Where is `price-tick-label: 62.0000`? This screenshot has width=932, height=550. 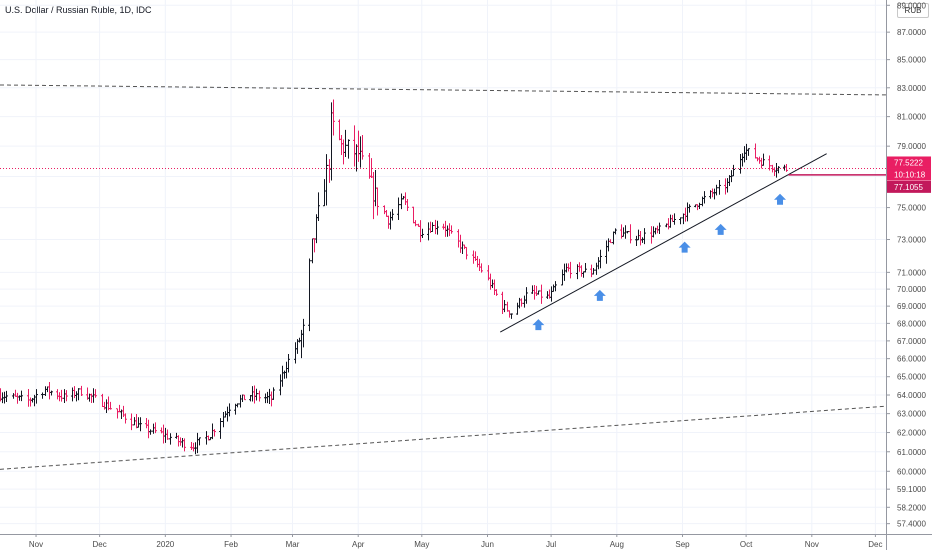
price-tick-label: 62.0000 is located at coordinates (911, 433).